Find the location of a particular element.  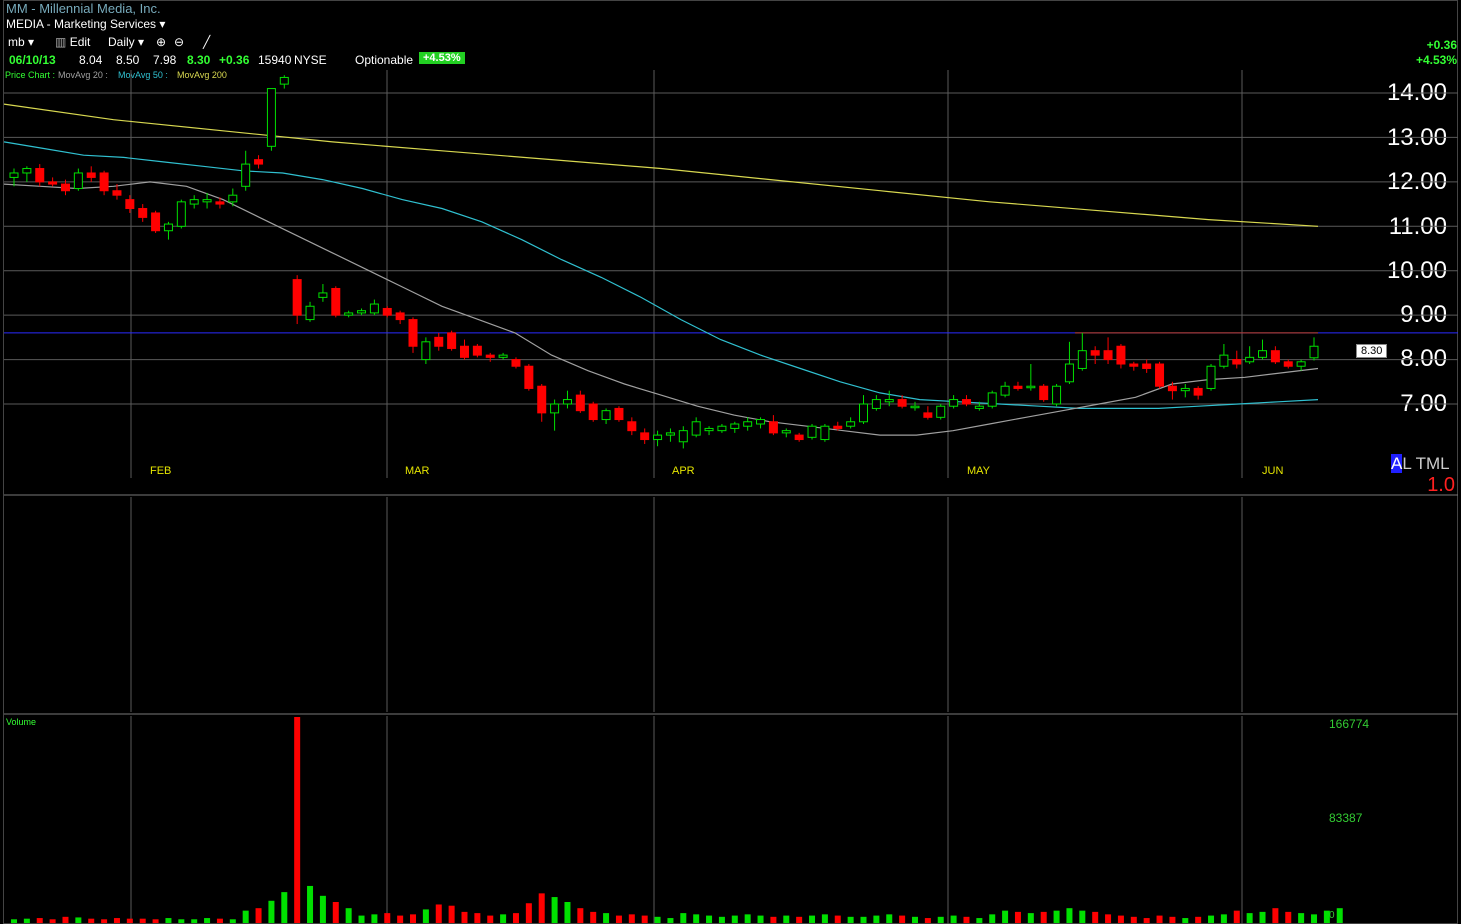

volume-tick-label: 0 is located at coordinates (1332, 915).